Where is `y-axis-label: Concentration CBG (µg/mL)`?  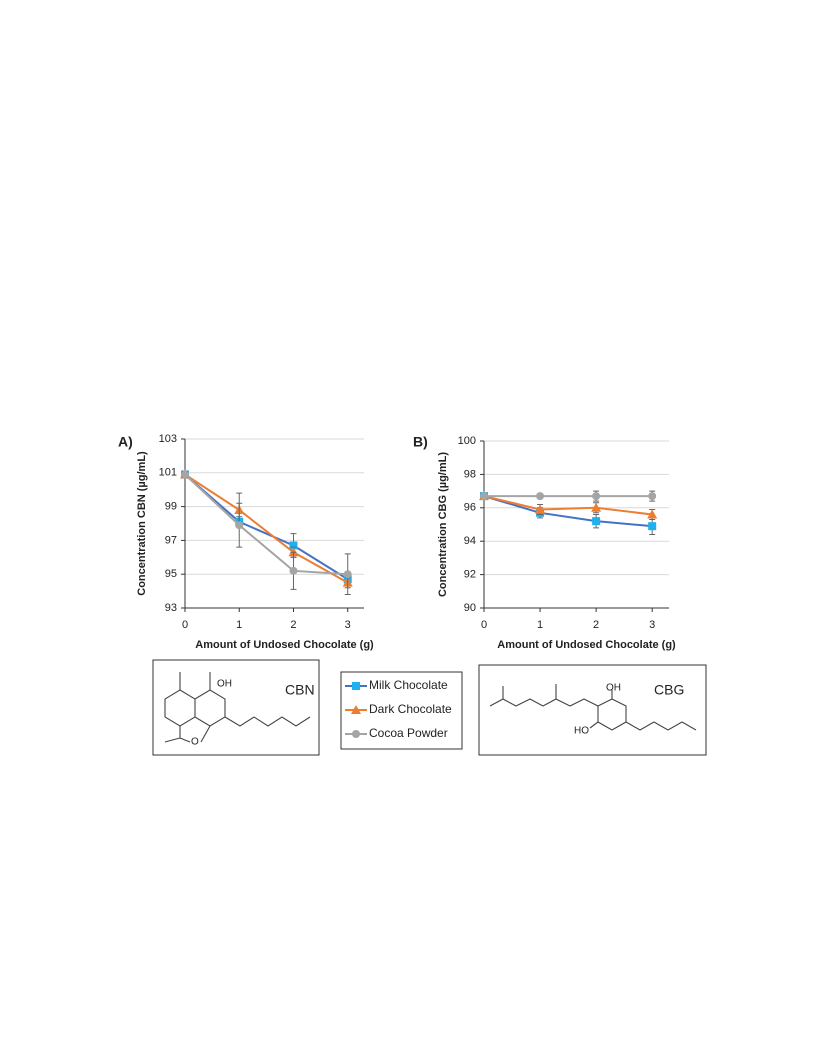 y-axis-label: Concentration CBG (µg/mL) is located at coordinates (443, 524).